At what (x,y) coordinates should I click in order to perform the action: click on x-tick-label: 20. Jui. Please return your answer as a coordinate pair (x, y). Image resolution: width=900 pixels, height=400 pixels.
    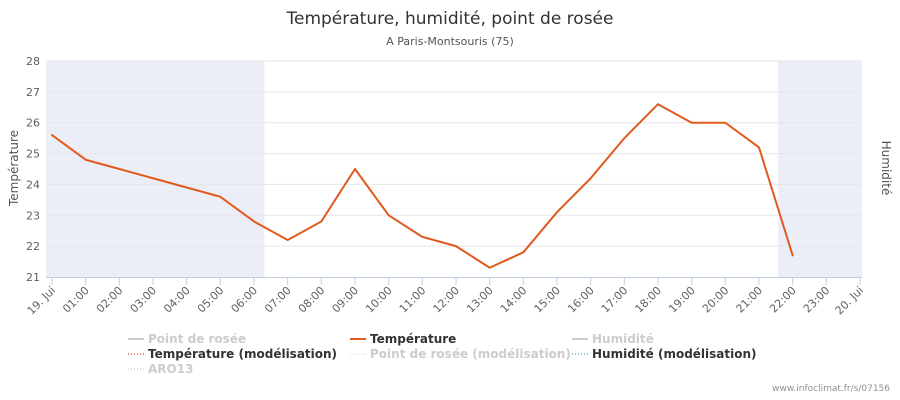
    Looking at the image, I should click on (849, 300).